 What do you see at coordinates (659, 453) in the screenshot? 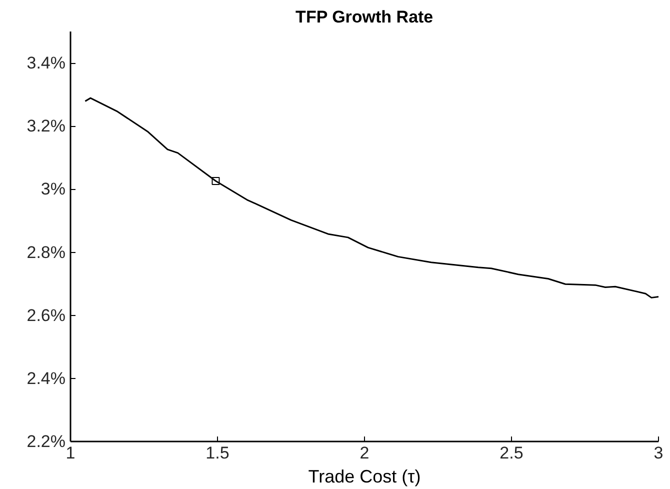
I see `x-tick-label: 3` at bounding box center [659, 453].